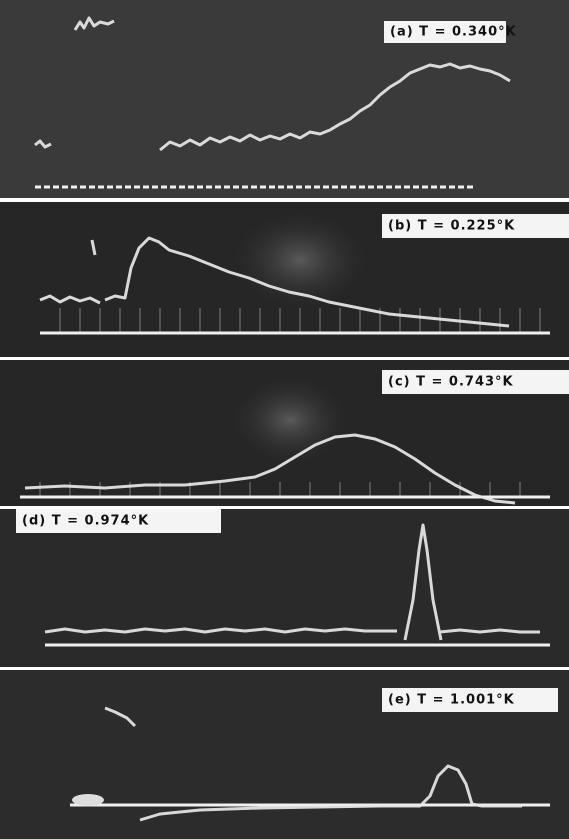  What do you see at coordinates (453, 32) in the screenshot?
I see `panel-label: (a) T = 0.340°K` at bounding box center [453, 32].